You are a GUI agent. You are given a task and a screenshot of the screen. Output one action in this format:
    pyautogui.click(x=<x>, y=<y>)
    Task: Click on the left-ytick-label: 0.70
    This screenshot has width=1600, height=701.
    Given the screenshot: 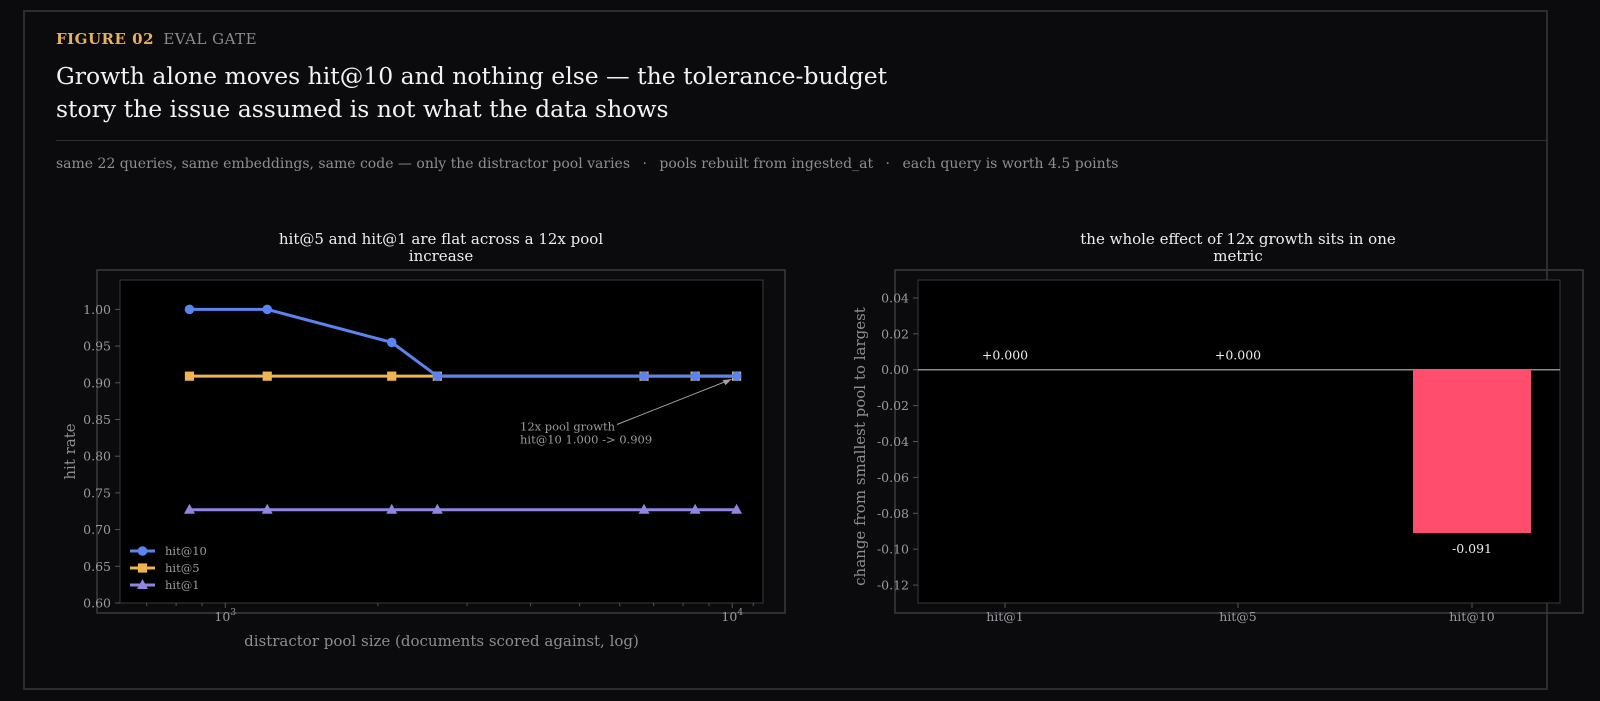 What is the action you would take?
    pyautogui.click(x=97, y=529)
    